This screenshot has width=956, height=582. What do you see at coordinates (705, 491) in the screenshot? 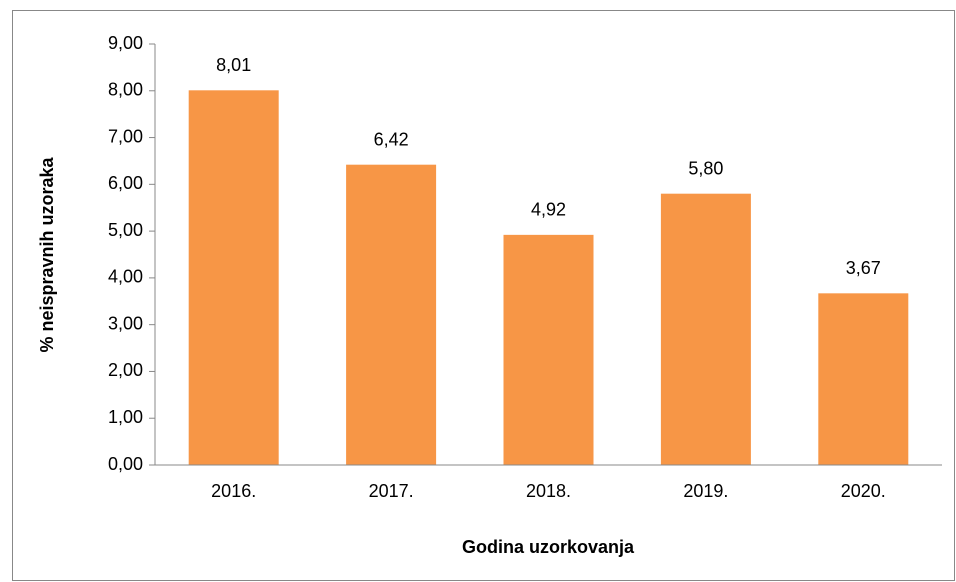
I see `x-tick-label: 2019.` at bounding box center [705, 491].